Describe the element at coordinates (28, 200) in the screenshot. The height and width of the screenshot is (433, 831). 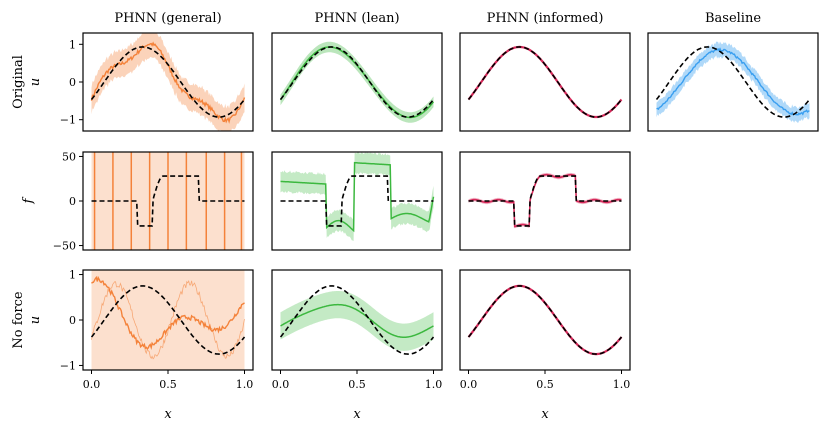
I see `ylabel-force: f` at that location.